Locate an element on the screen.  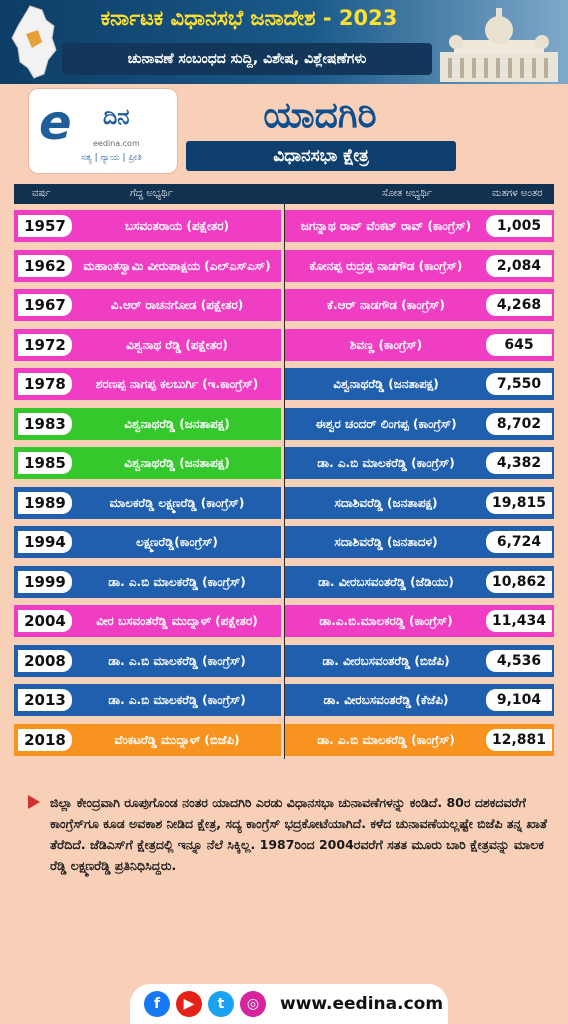
year-label: 2013 is located at coordinates (45, 700).